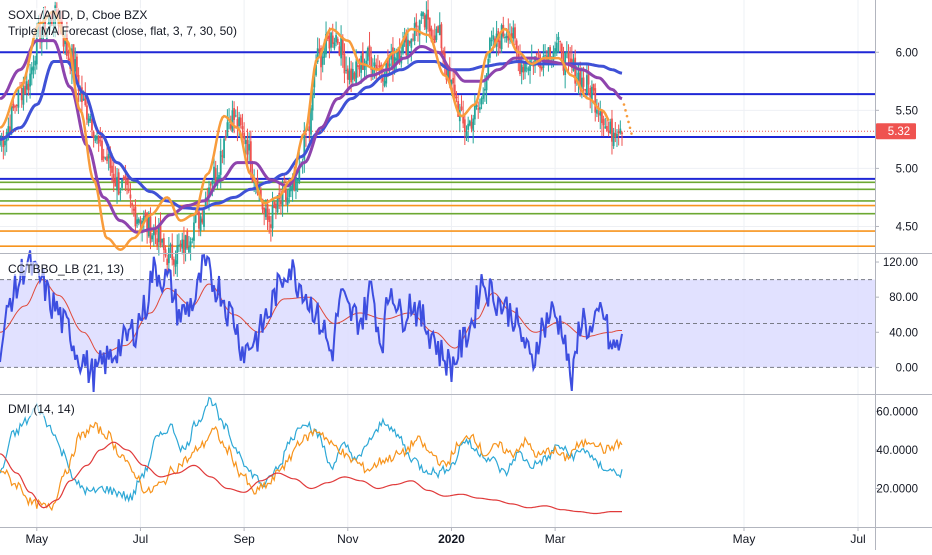  Describe the element at coordinates (628, 122) in the screenshot. I see `forecast-dot` at that location.